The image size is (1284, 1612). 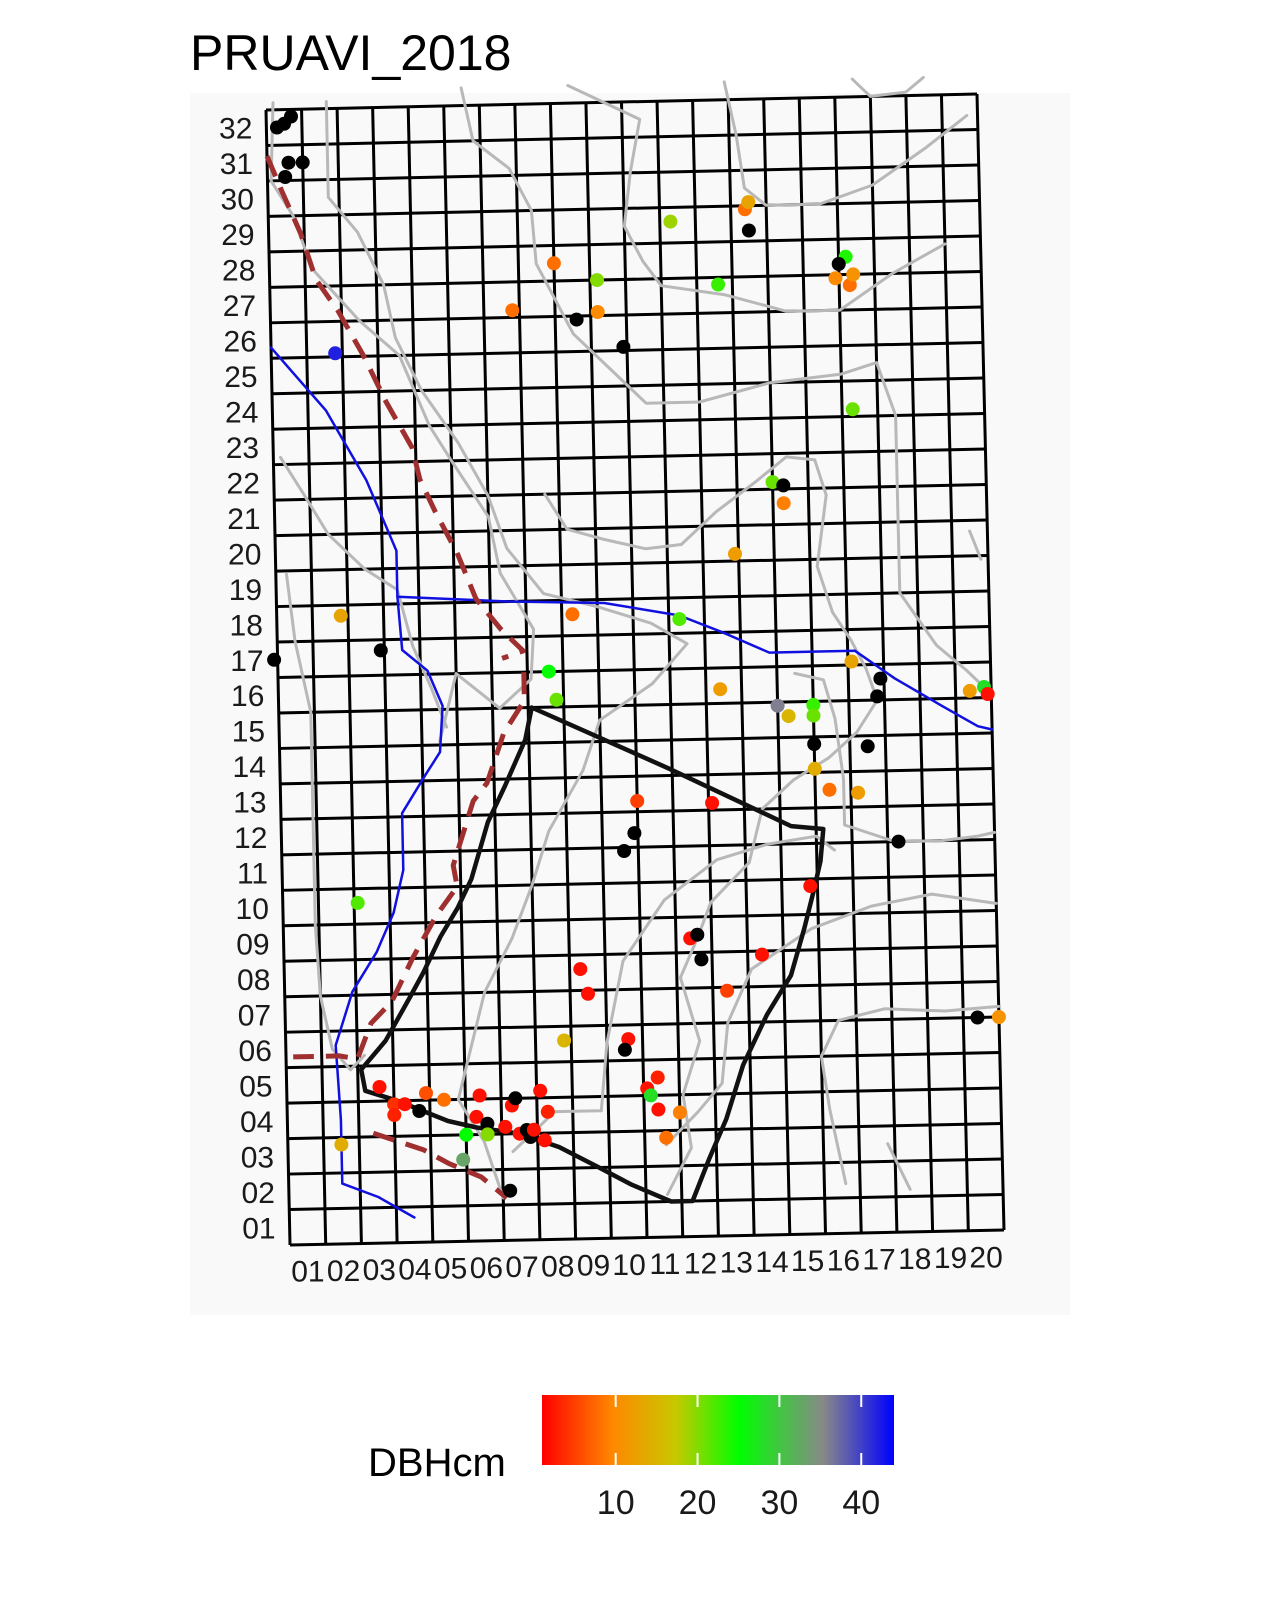 What do you see at coordinates (250, 838) in the screenshot?
I see `y-tick-label: 12` at bounding box center [250, 838].